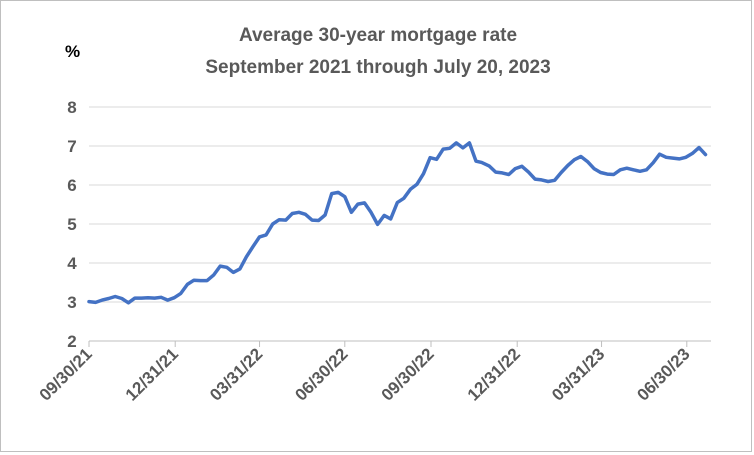 The height and width of the screenshot is (455, 754). Describe the element at coordinates (71, 302) in the screenshot. I see `y-tick-label: 3` at that location.